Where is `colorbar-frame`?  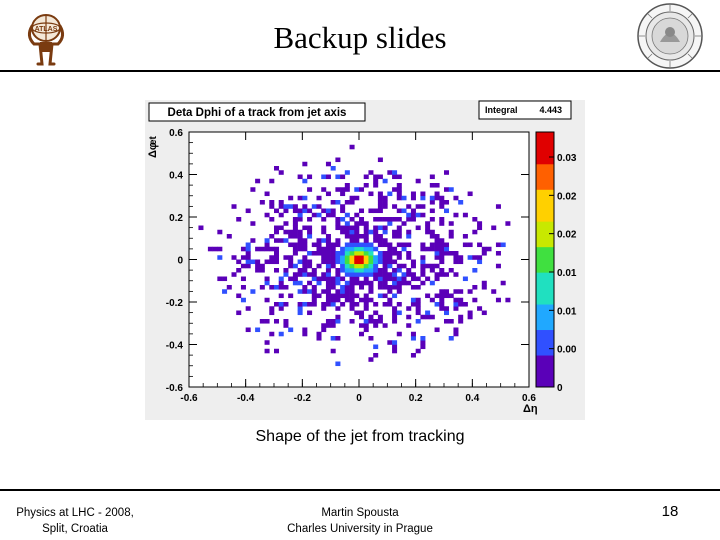 colorbar-frame is located at coordinates (545, 259).